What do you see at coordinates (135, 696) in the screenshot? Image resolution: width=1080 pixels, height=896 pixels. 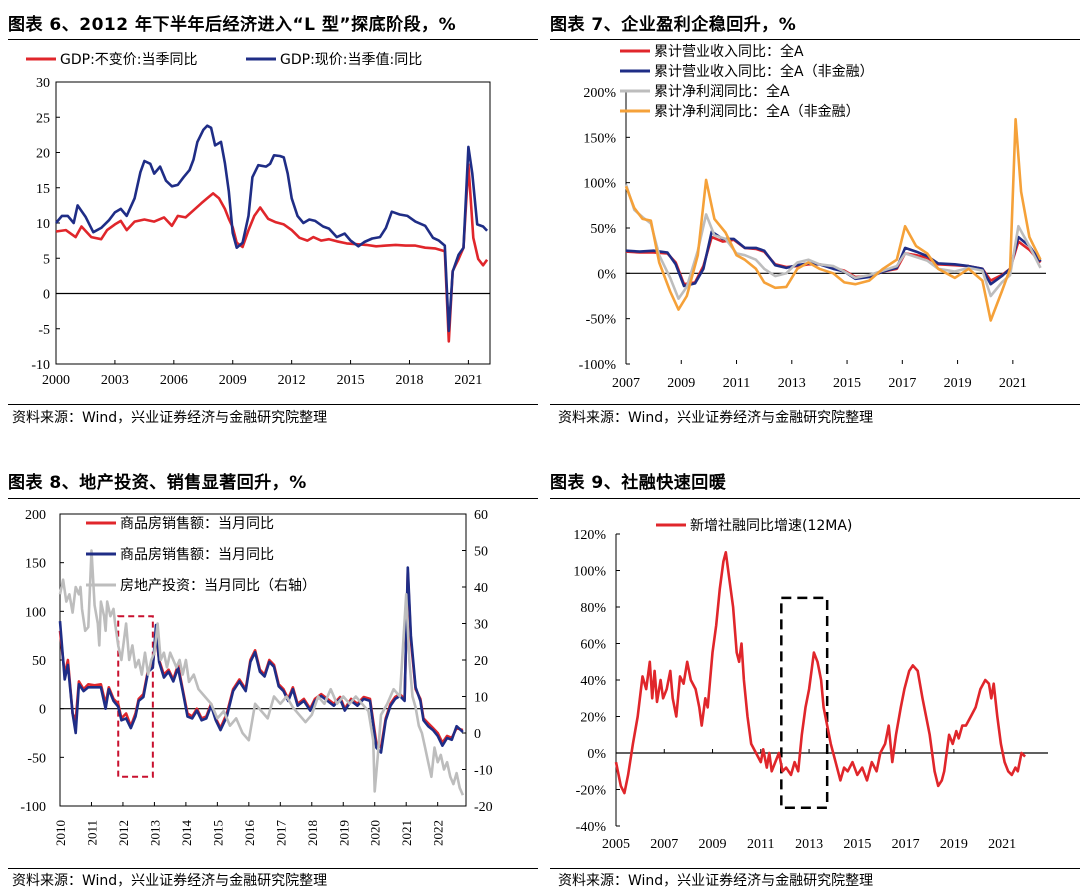 I see `c8-highlight-box` at bounding box center [135, 696].